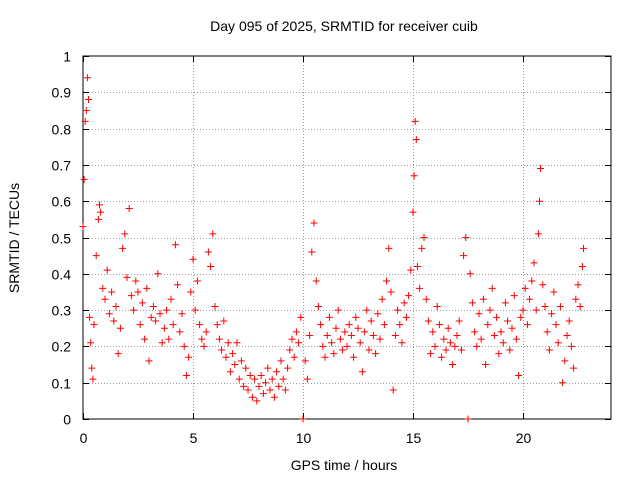  Describe the element at coordinates (62, 384) in the screenshot. I see `y-tick-label: 0.1` at that location.